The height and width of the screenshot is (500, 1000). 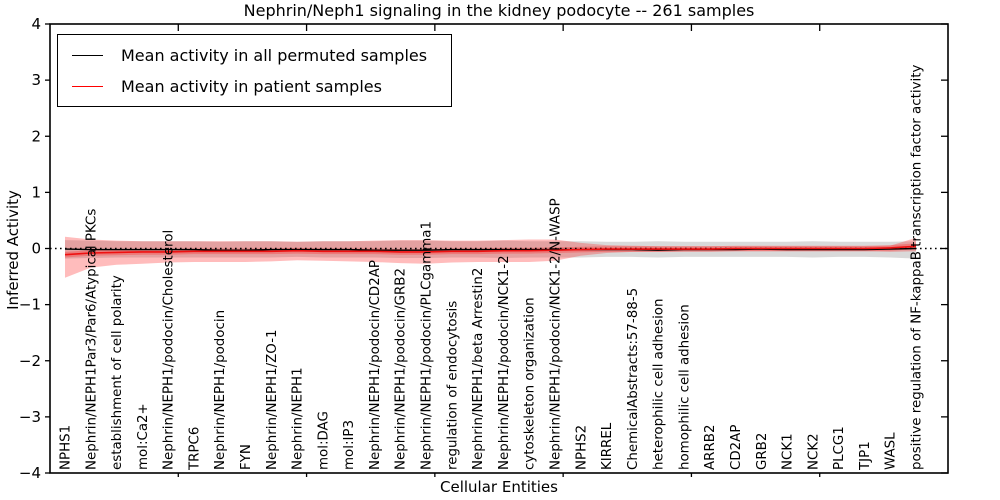 I want to click on legend-label: Mean activity in all permuted samples, so click(x=274, y=55).